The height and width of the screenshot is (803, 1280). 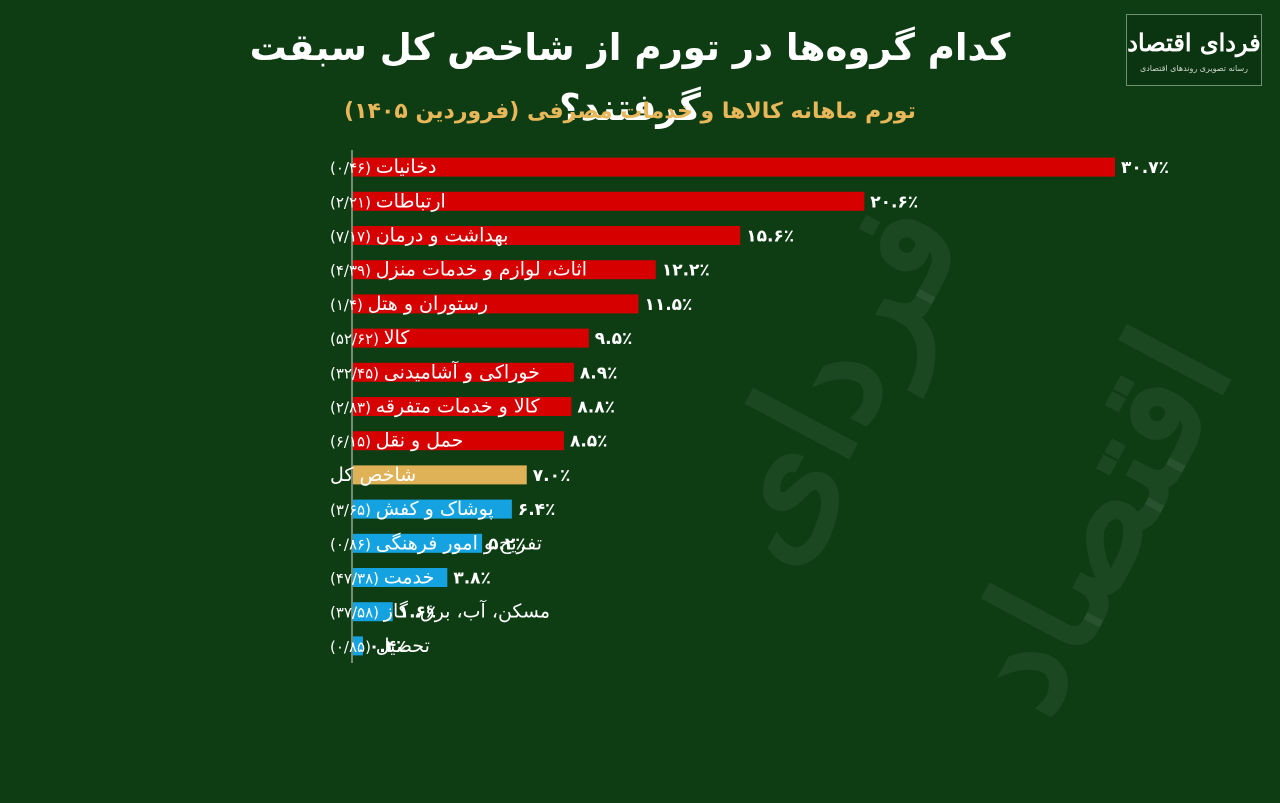 What do you see at coordinates (353, 442) in the screenshot?
I see `weight-label: (۶/۱۵)` at bounding box center [353, 442].